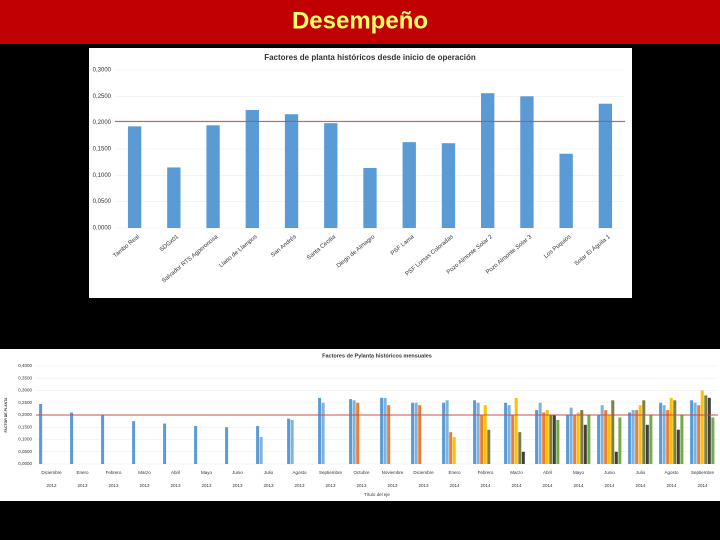  What do you see at coordinates (361, 472) in the screenshot?
I see `x-tick-label: Octubre` at bounding box center [361, 472].